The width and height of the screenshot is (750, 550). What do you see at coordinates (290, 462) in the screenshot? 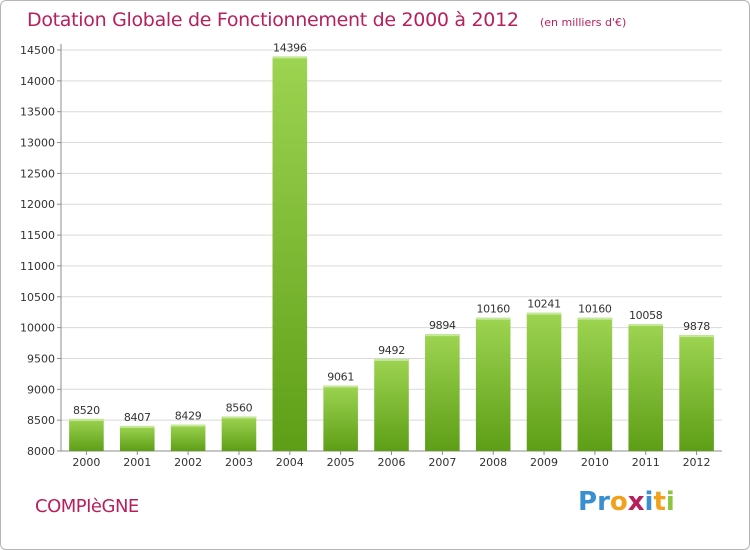
I see `x-tick-label: 2004` at bounding box center [290, 462].